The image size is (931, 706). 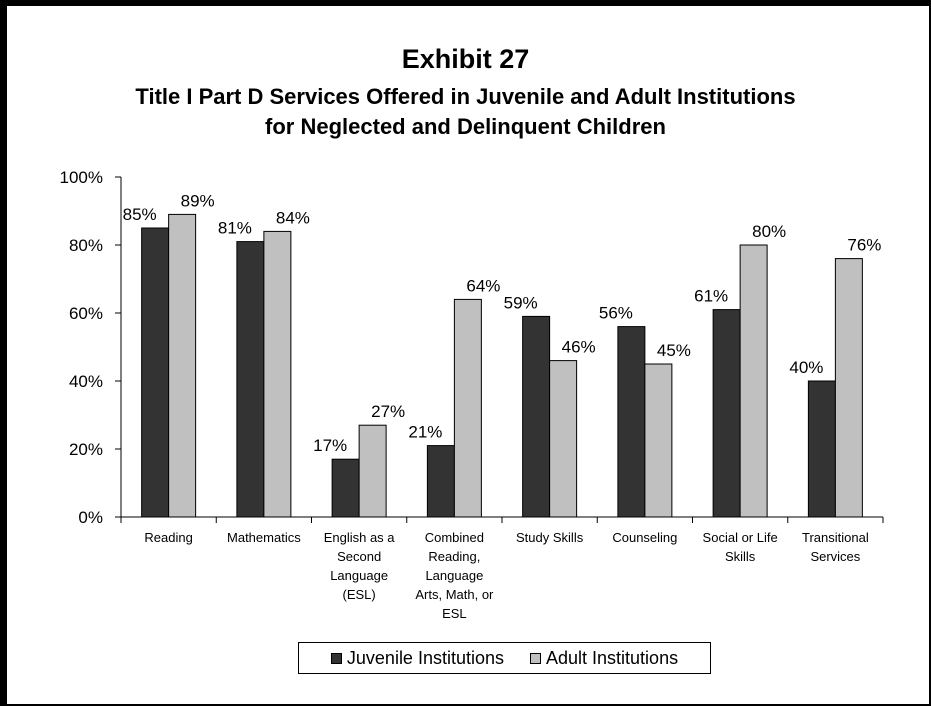 What do you see at coordinates (454, 613) in the screenshot?
I see `x-category-label: ESL` at bounding box center [454, 613].